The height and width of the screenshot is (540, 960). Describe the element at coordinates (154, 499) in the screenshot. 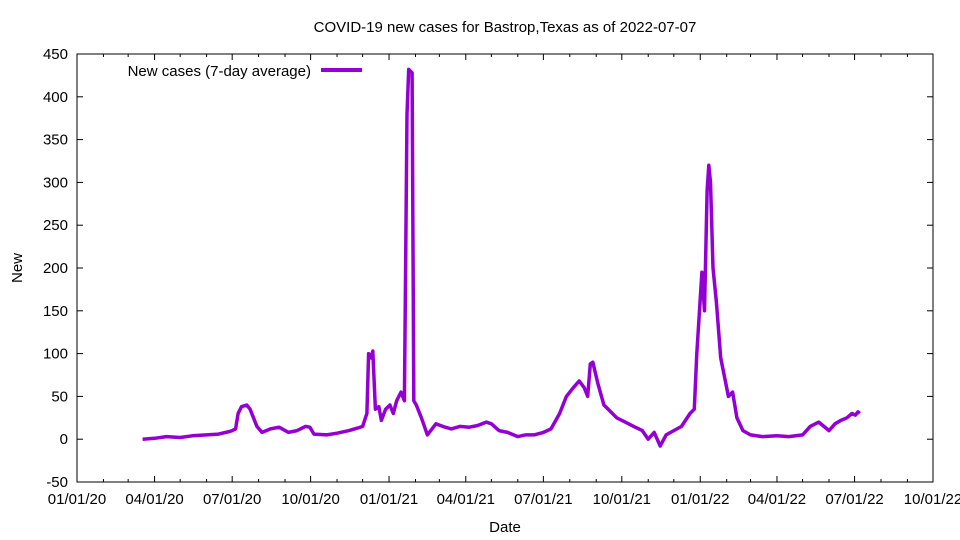

I see `x-tick-label: 04/01/20` at that location.